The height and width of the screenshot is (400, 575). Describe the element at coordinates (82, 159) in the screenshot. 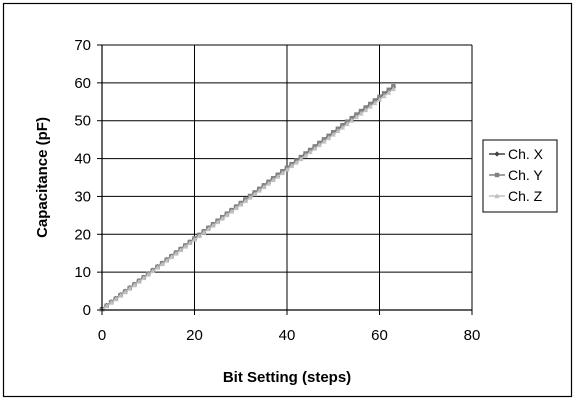

I see `y-tick-label-40: 40` at that location.